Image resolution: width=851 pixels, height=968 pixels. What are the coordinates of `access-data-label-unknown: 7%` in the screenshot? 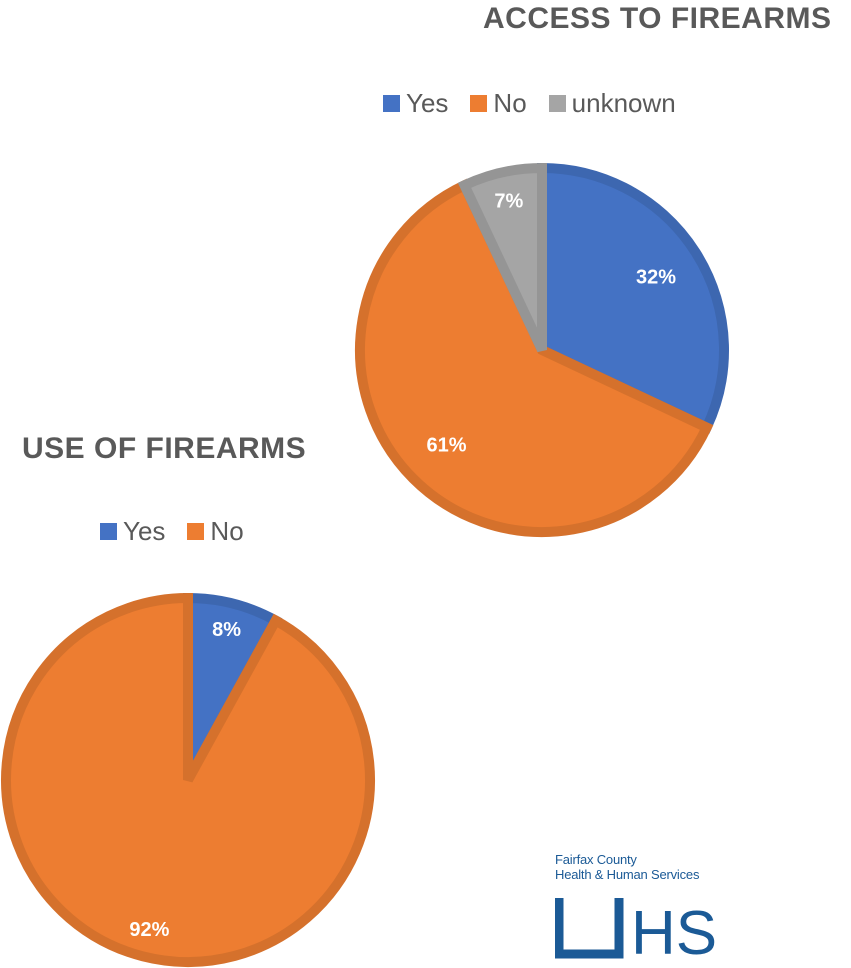 It's located at (508, 202).